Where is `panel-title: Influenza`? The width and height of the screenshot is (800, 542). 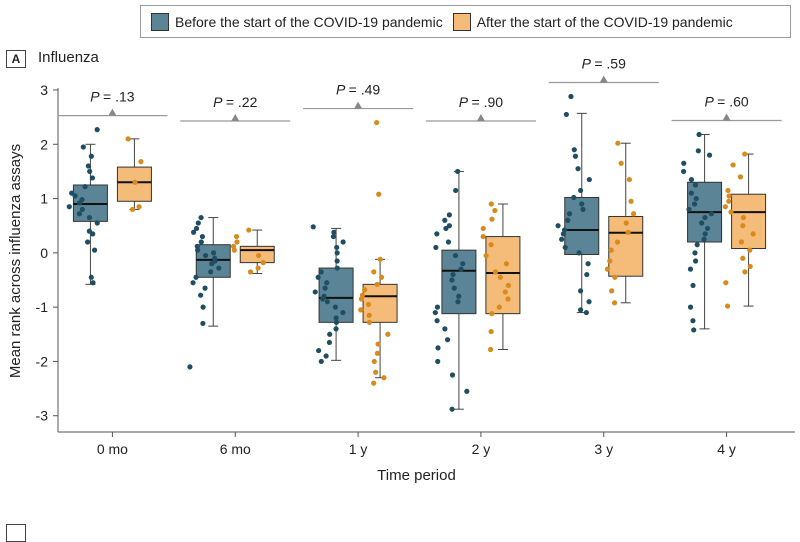 panel-title: Influenza is located at coordinates (68, 57).